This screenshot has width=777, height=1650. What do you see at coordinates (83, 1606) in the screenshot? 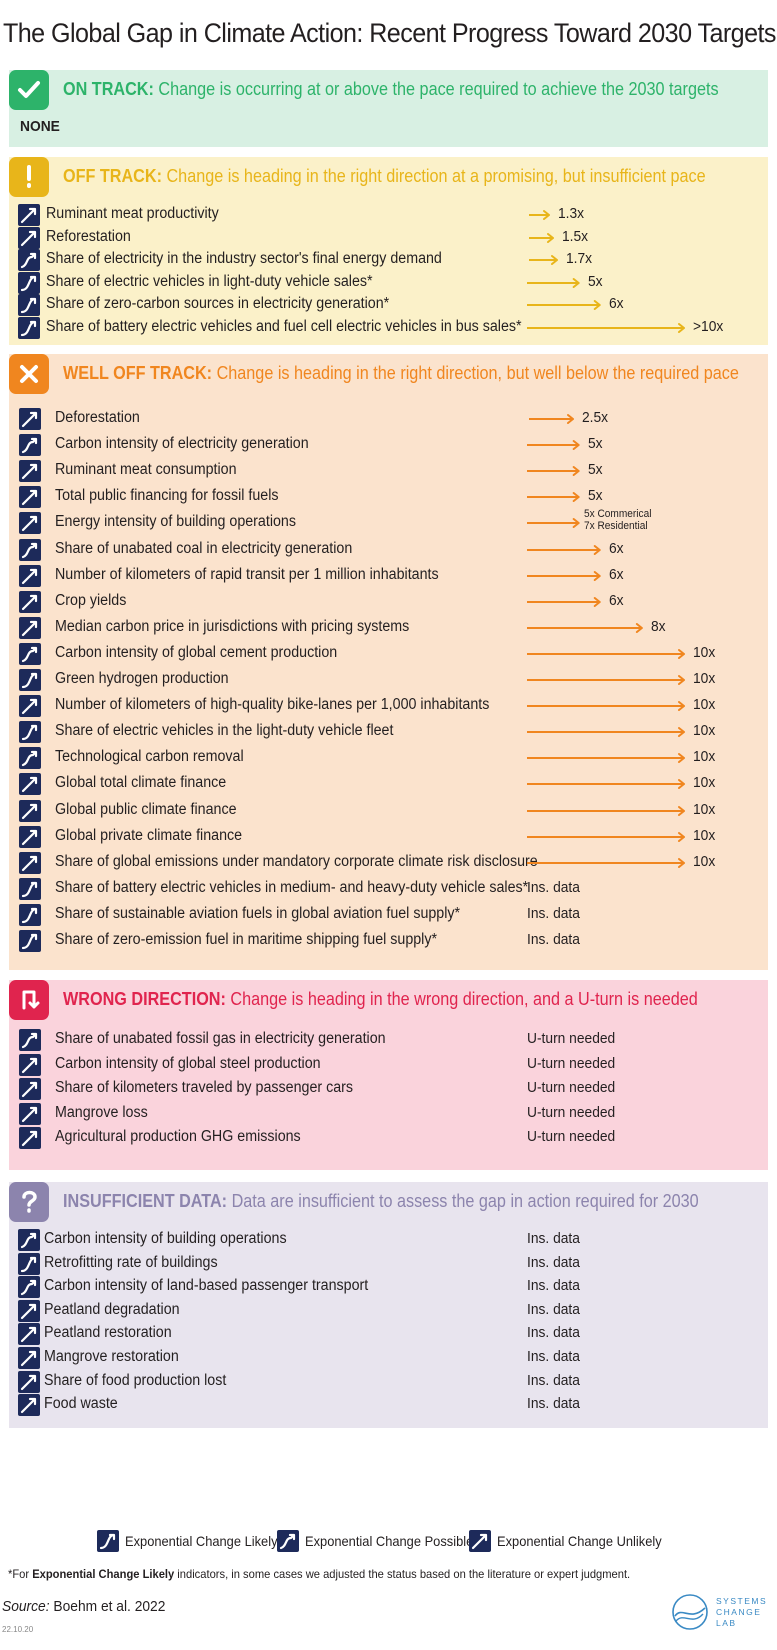
I see `source: Source: Boehm et al. 2022` at bounding box center [83, 1606].